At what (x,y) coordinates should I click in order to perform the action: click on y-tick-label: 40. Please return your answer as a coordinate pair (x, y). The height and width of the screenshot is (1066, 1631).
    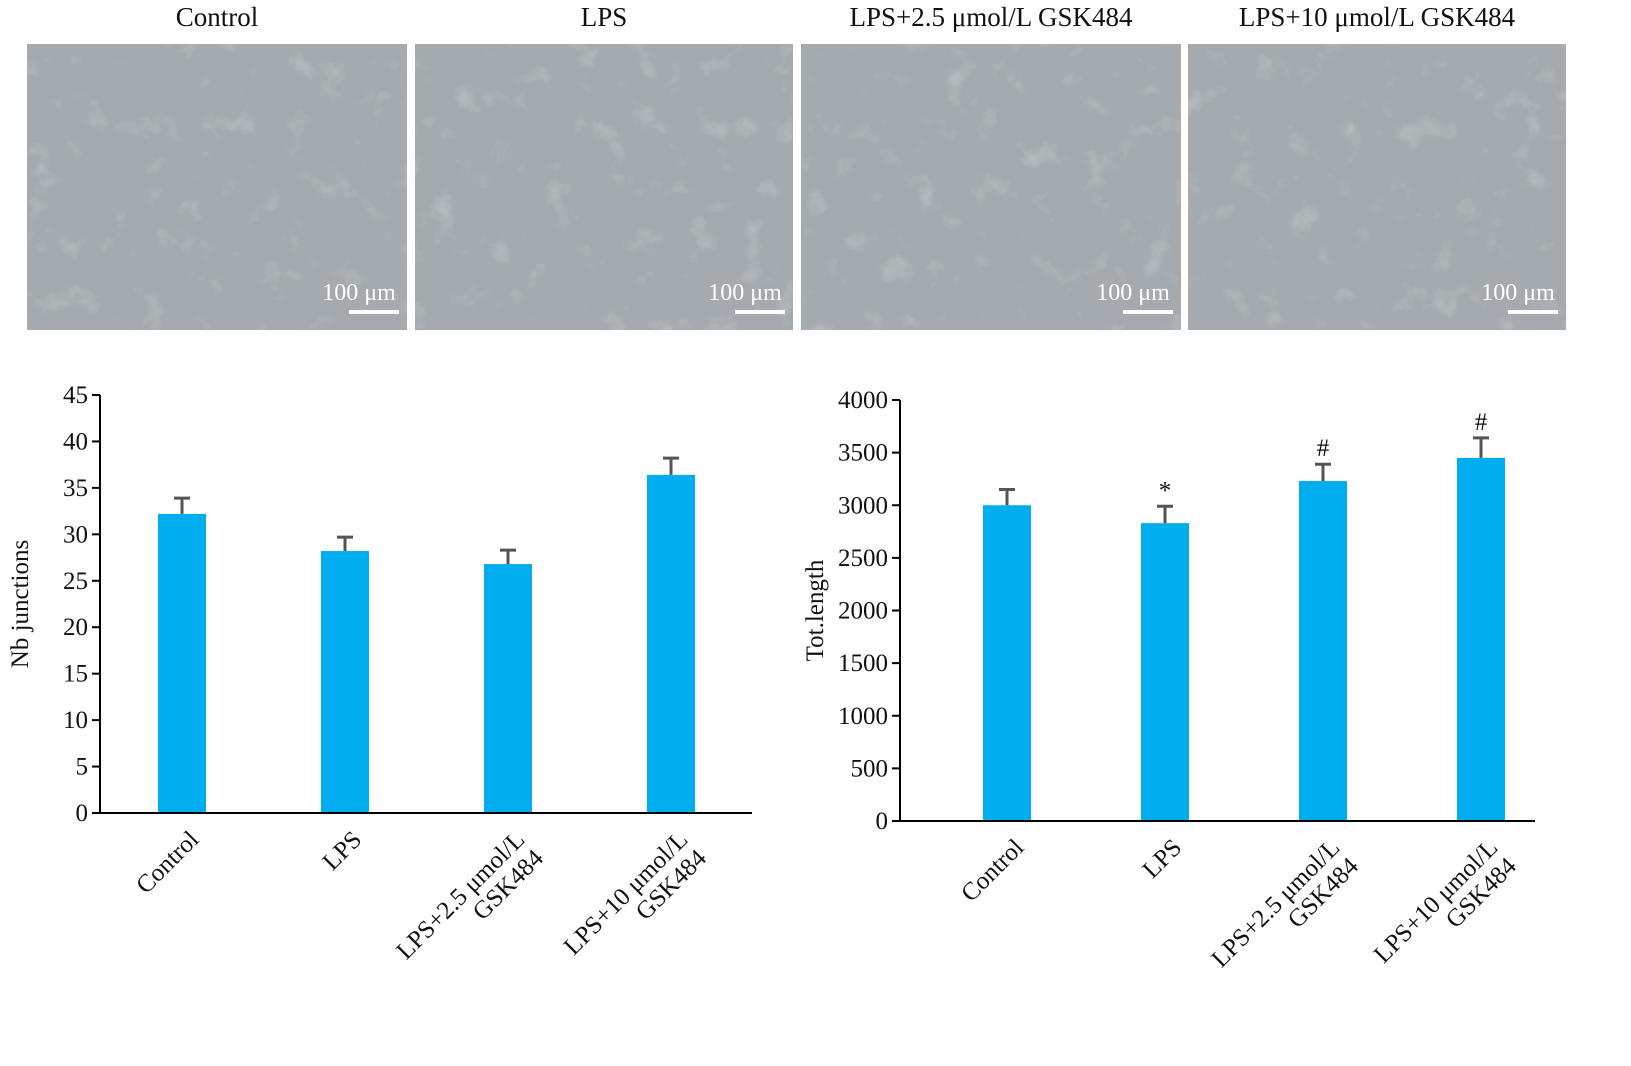
    Looking at the image, I should click on (75, 441).